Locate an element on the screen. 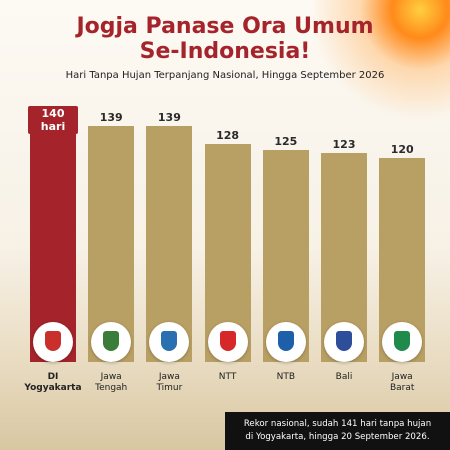  value-label: 125 is located at coordinates (286, 141).